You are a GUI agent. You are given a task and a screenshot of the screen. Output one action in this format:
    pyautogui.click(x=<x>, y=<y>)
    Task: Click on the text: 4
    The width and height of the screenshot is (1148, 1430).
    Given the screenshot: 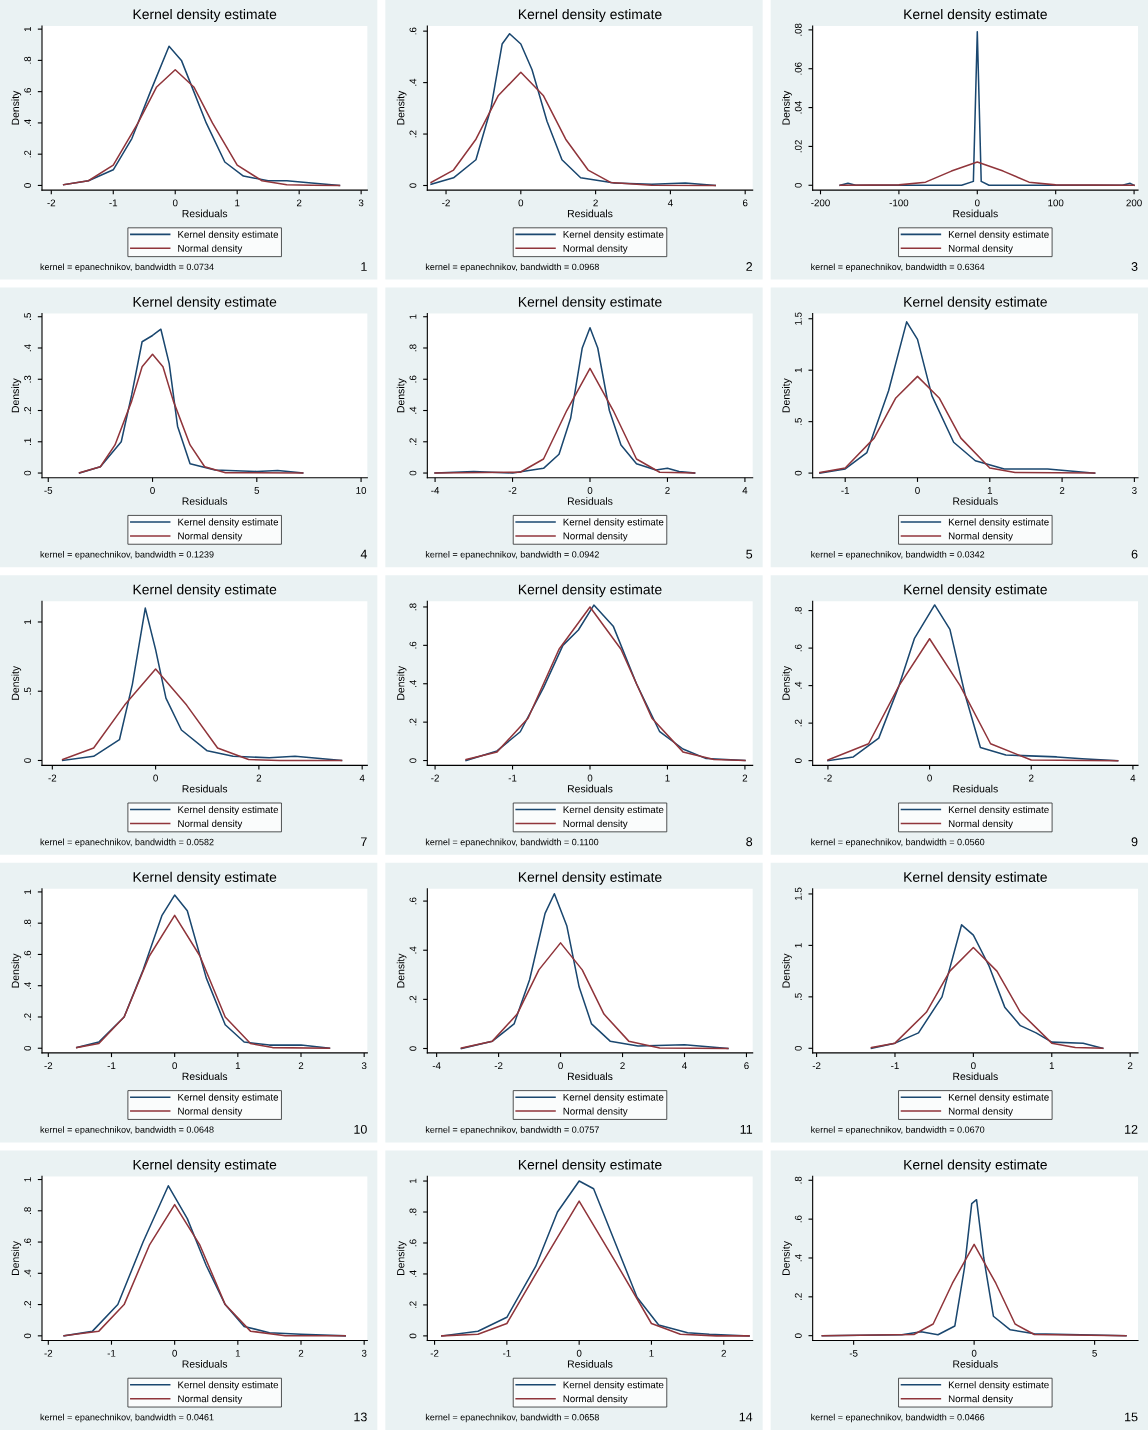 What is the action you would take?
    pyautogui.click(x=363, y=554)
    